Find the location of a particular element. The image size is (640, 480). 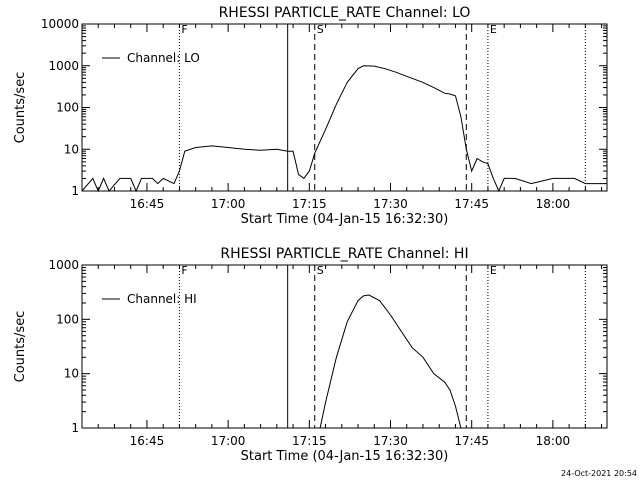

legend-entry: Channel: HI is located at coordinates (162, 299).